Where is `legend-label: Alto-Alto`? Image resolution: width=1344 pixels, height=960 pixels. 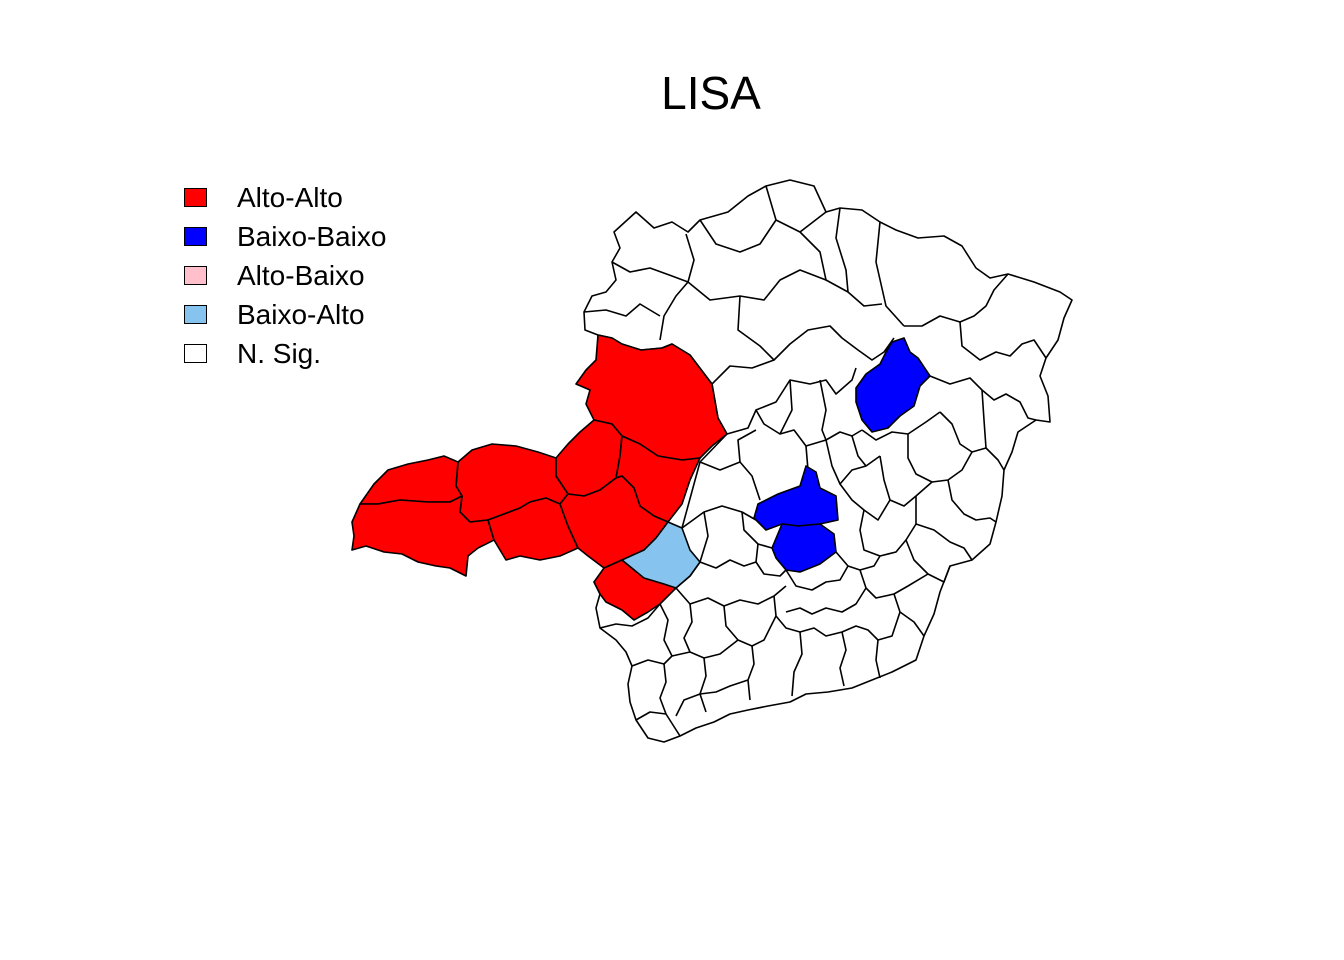
legend-label: Alto-Alto is located at coordinates (290, 197).